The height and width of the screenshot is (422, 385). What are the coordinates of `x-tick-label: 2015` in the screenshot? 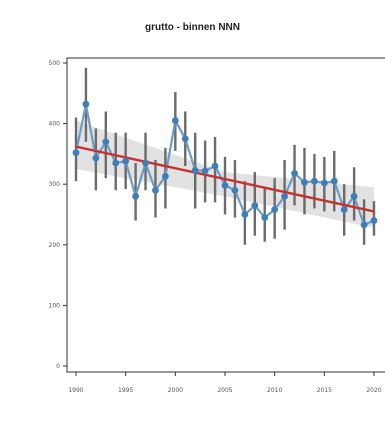 It's located at (324, 390).